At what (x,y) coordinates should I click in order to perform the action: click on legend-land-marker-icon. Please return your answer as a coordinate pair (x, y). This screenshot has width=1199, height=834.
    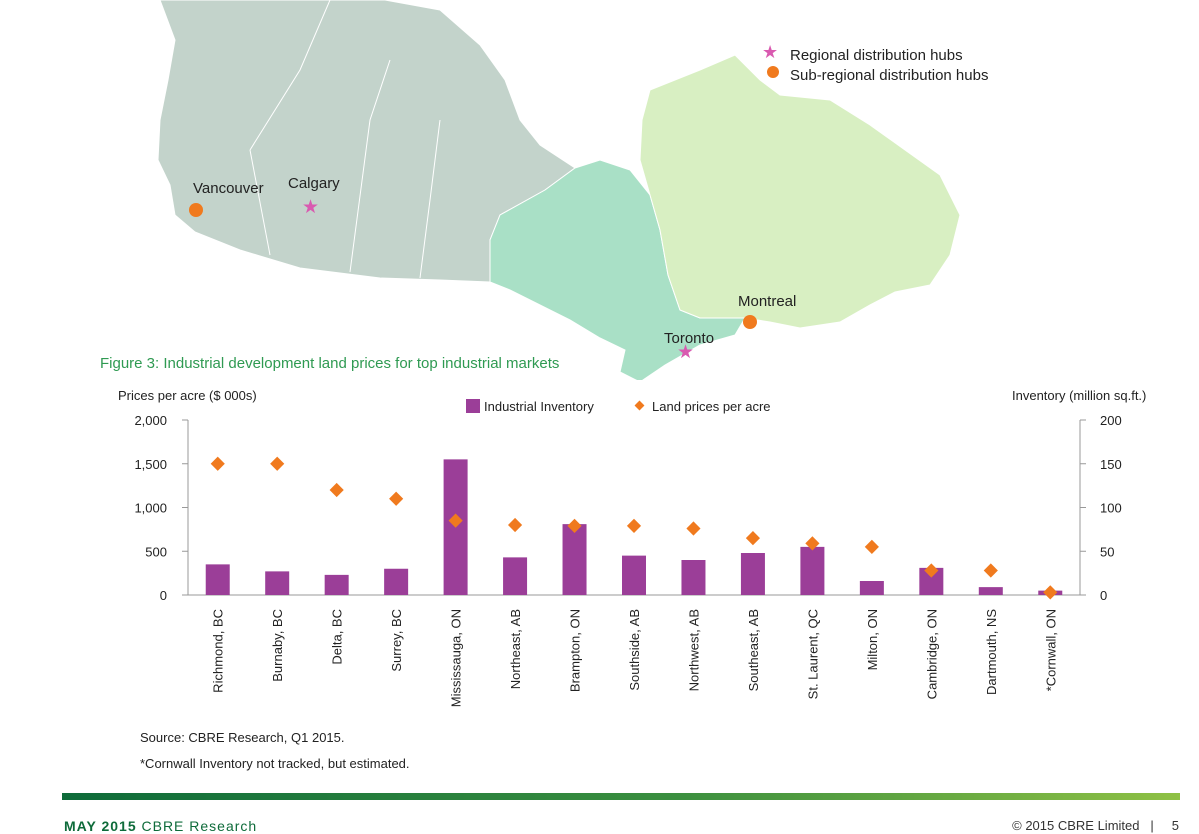
    Looking at the image, I should click on (639, 405).